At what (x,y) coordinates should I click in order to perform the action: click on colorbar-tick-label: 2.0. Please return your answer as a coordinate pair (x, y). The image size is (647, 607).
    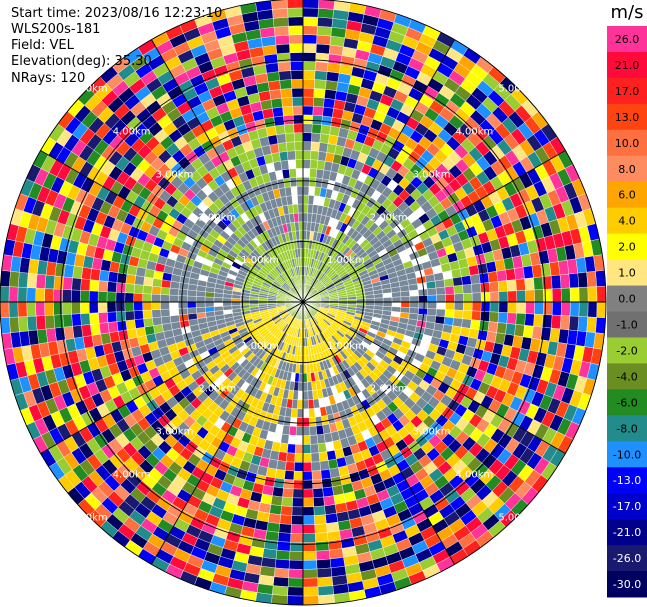
    Looking at the image, I should click on (627, 247).